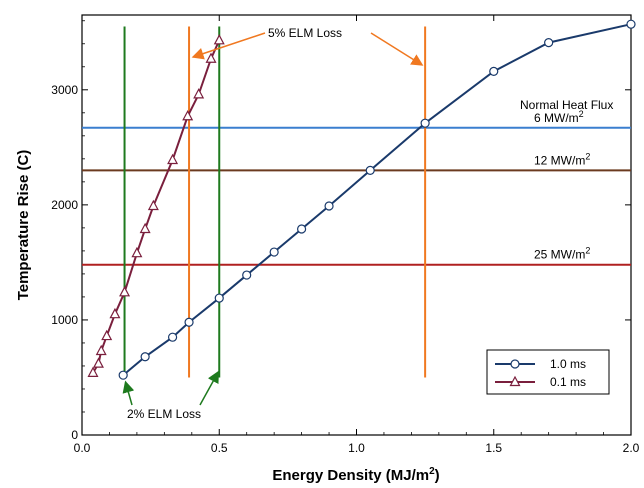 This screenshot has height=488, width=644. I want to click on y-tick-label: 1000, so click(64, 320).